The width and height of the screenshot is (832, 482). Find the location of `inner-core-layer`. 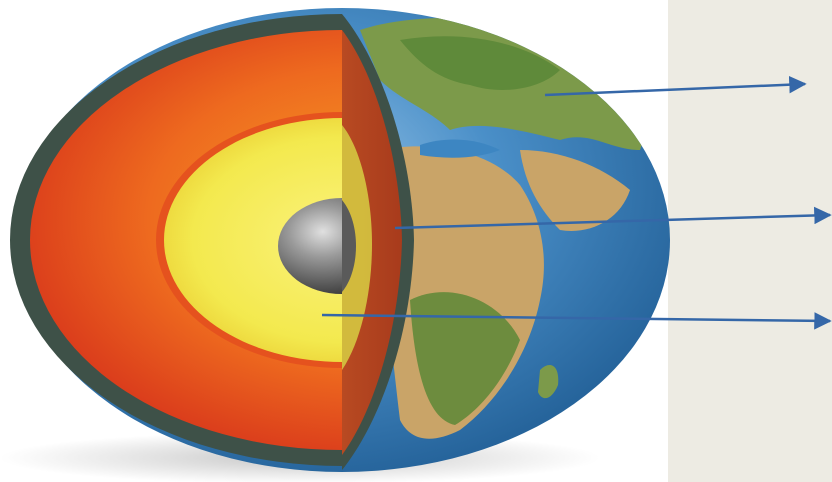

inner-core-layer is located at coordinates (310, 246).